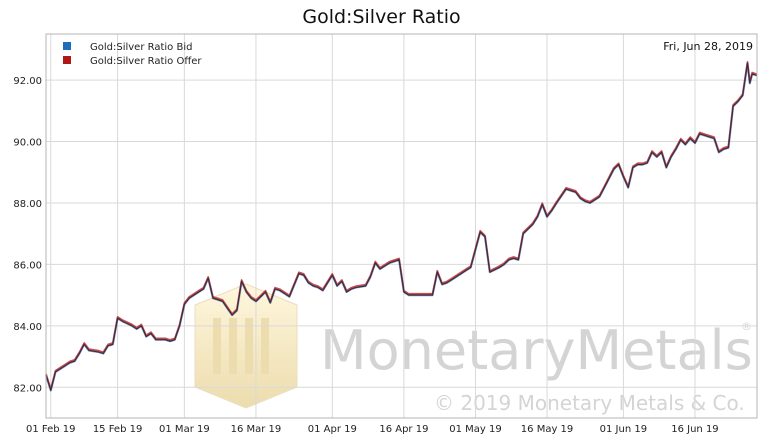 This screenshot has width=763, height=438. I want to click on legend-swatch-bid, so click(67, 46).